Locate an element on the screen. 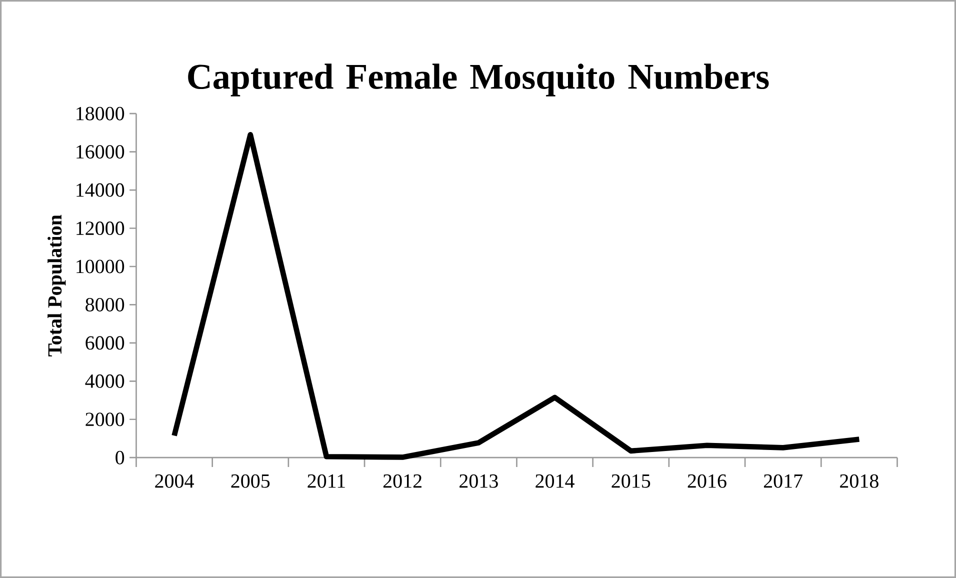 The width and height of the screenshot is (956, 578). y-tick-label: 16000 is located at coordinates (100, 152).